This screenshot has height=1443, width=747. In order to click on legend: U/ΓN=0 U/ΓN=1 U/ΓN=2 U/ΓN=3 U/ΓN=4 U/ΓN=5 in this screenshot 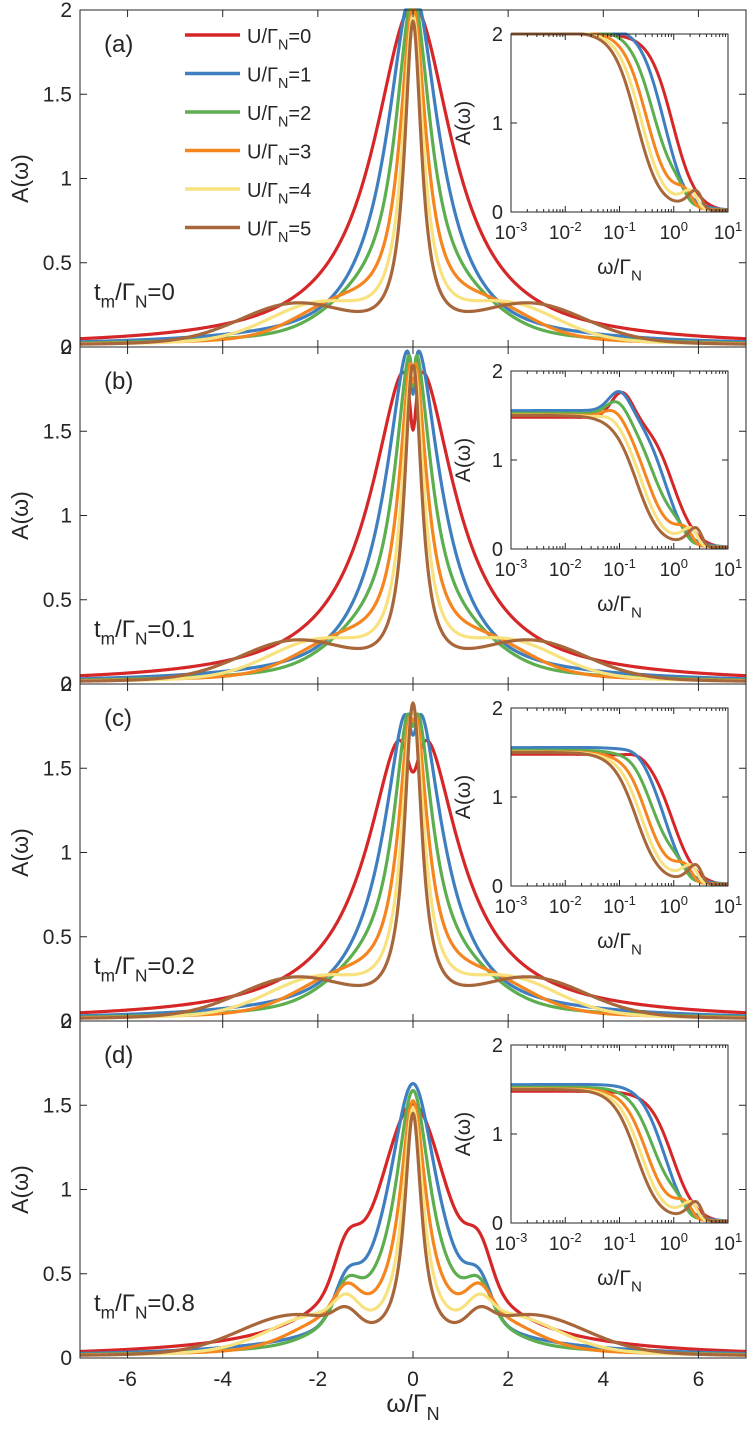, I will do `click(248, 136)`.